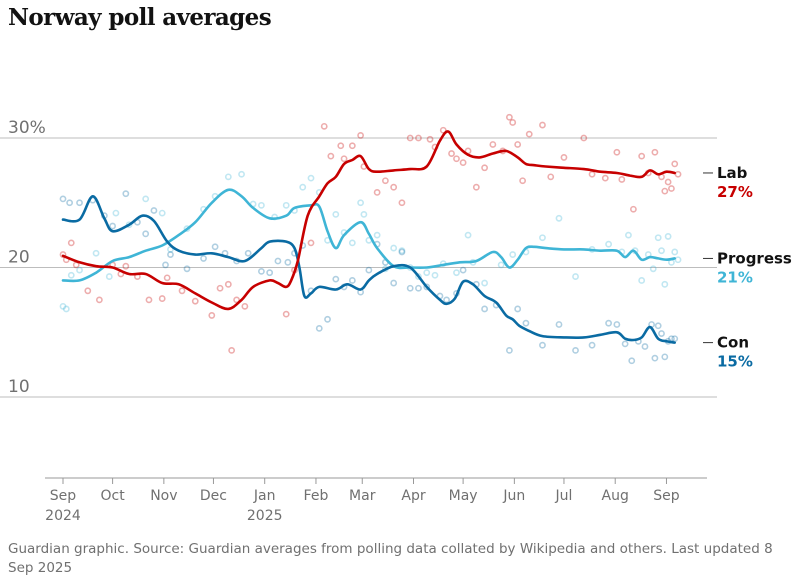 This screenshot has height=588, width=796. Describe the element at coordinates (732, 173) in the screenshot. I see `label-lab: Lab` at that location.